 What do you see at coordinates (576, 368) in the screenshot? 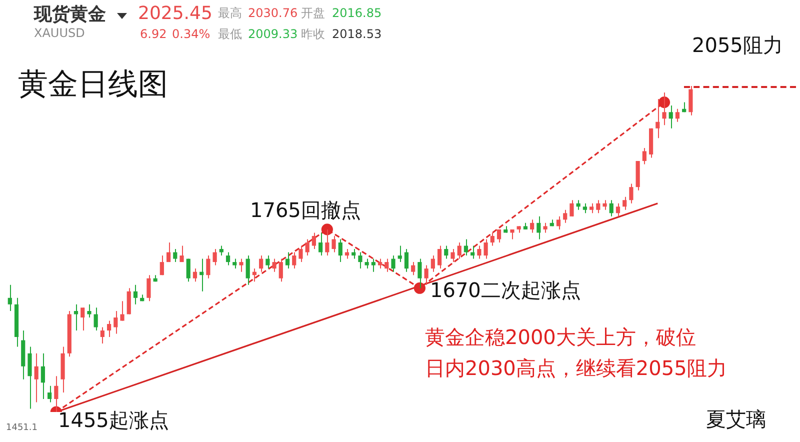
I see `annotation: 日内2030高点，继续看2055阻力` at bounding box center [576, 368].